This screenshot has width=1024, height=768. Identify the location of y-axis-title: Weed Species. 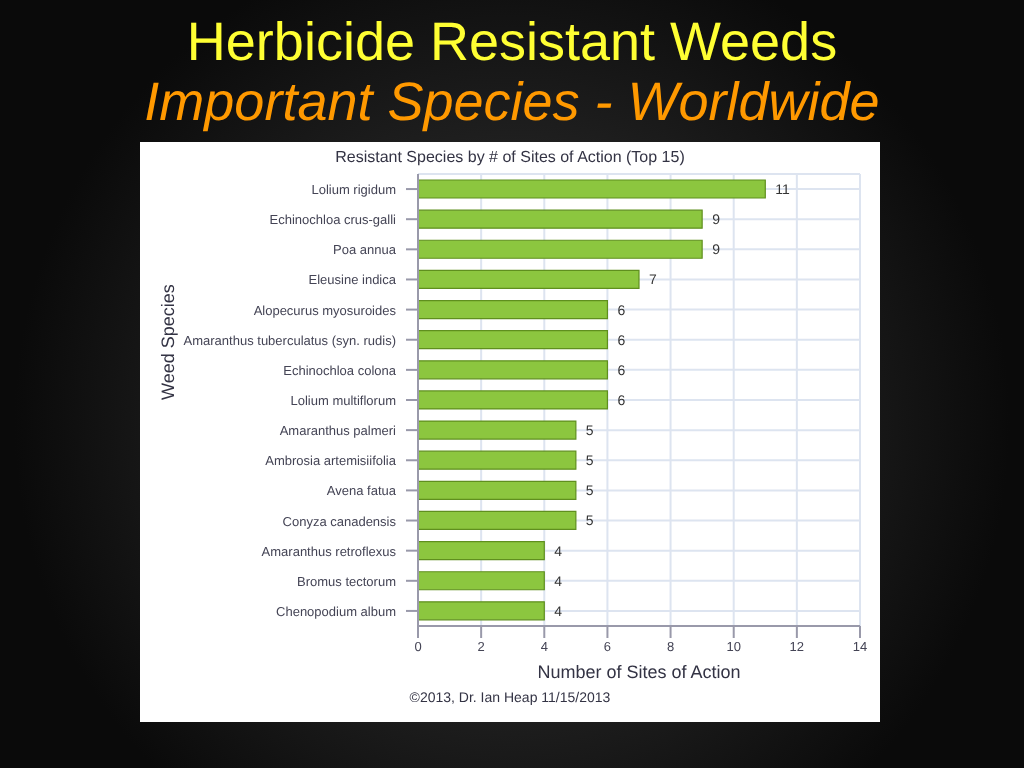
(168, 341).